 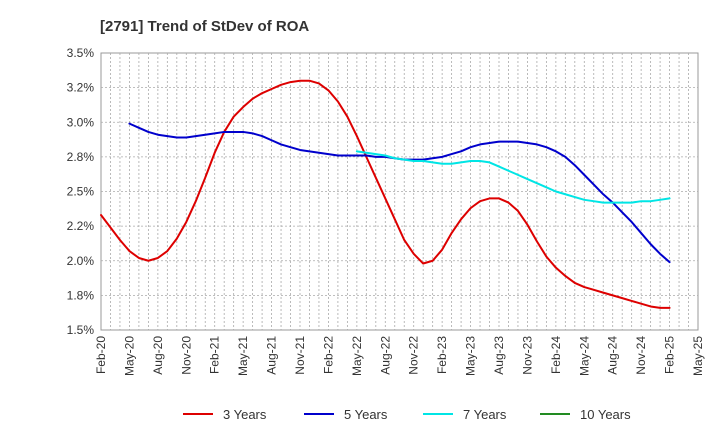 I want to click on legend-label: 7 Years, so click(x=485, y=414).